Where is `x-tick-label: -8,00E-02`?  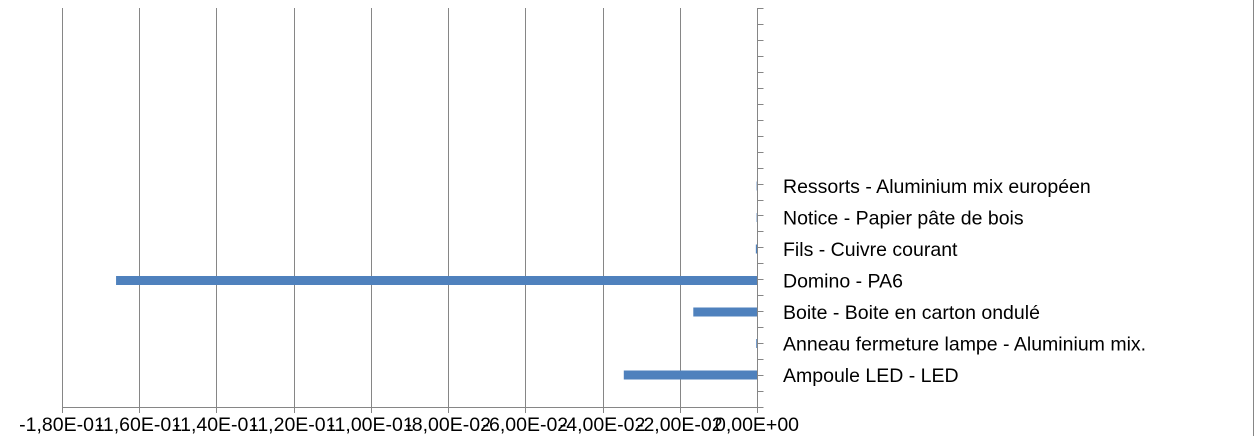 x-tick-label: -8,00E-02 is located at coordinates (448, 425).